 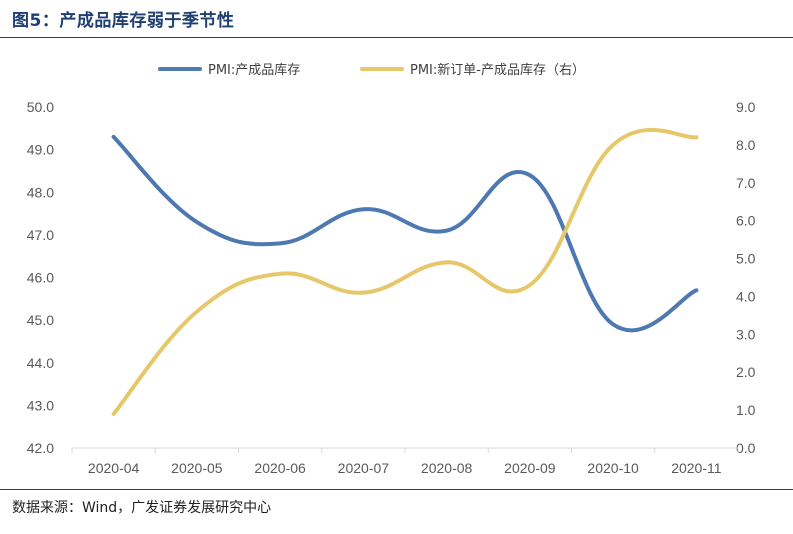 I want to click on right-axis-tick-label: 4.0, so click(x=746, y=296).